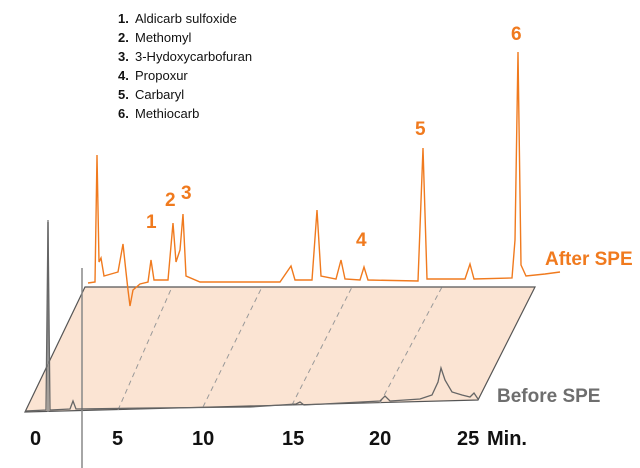 This screenshot has width=640, height=468. Describe the element at coordinates (380, 439) in the screenshot. I see `x-tick-label: 20` at that location.